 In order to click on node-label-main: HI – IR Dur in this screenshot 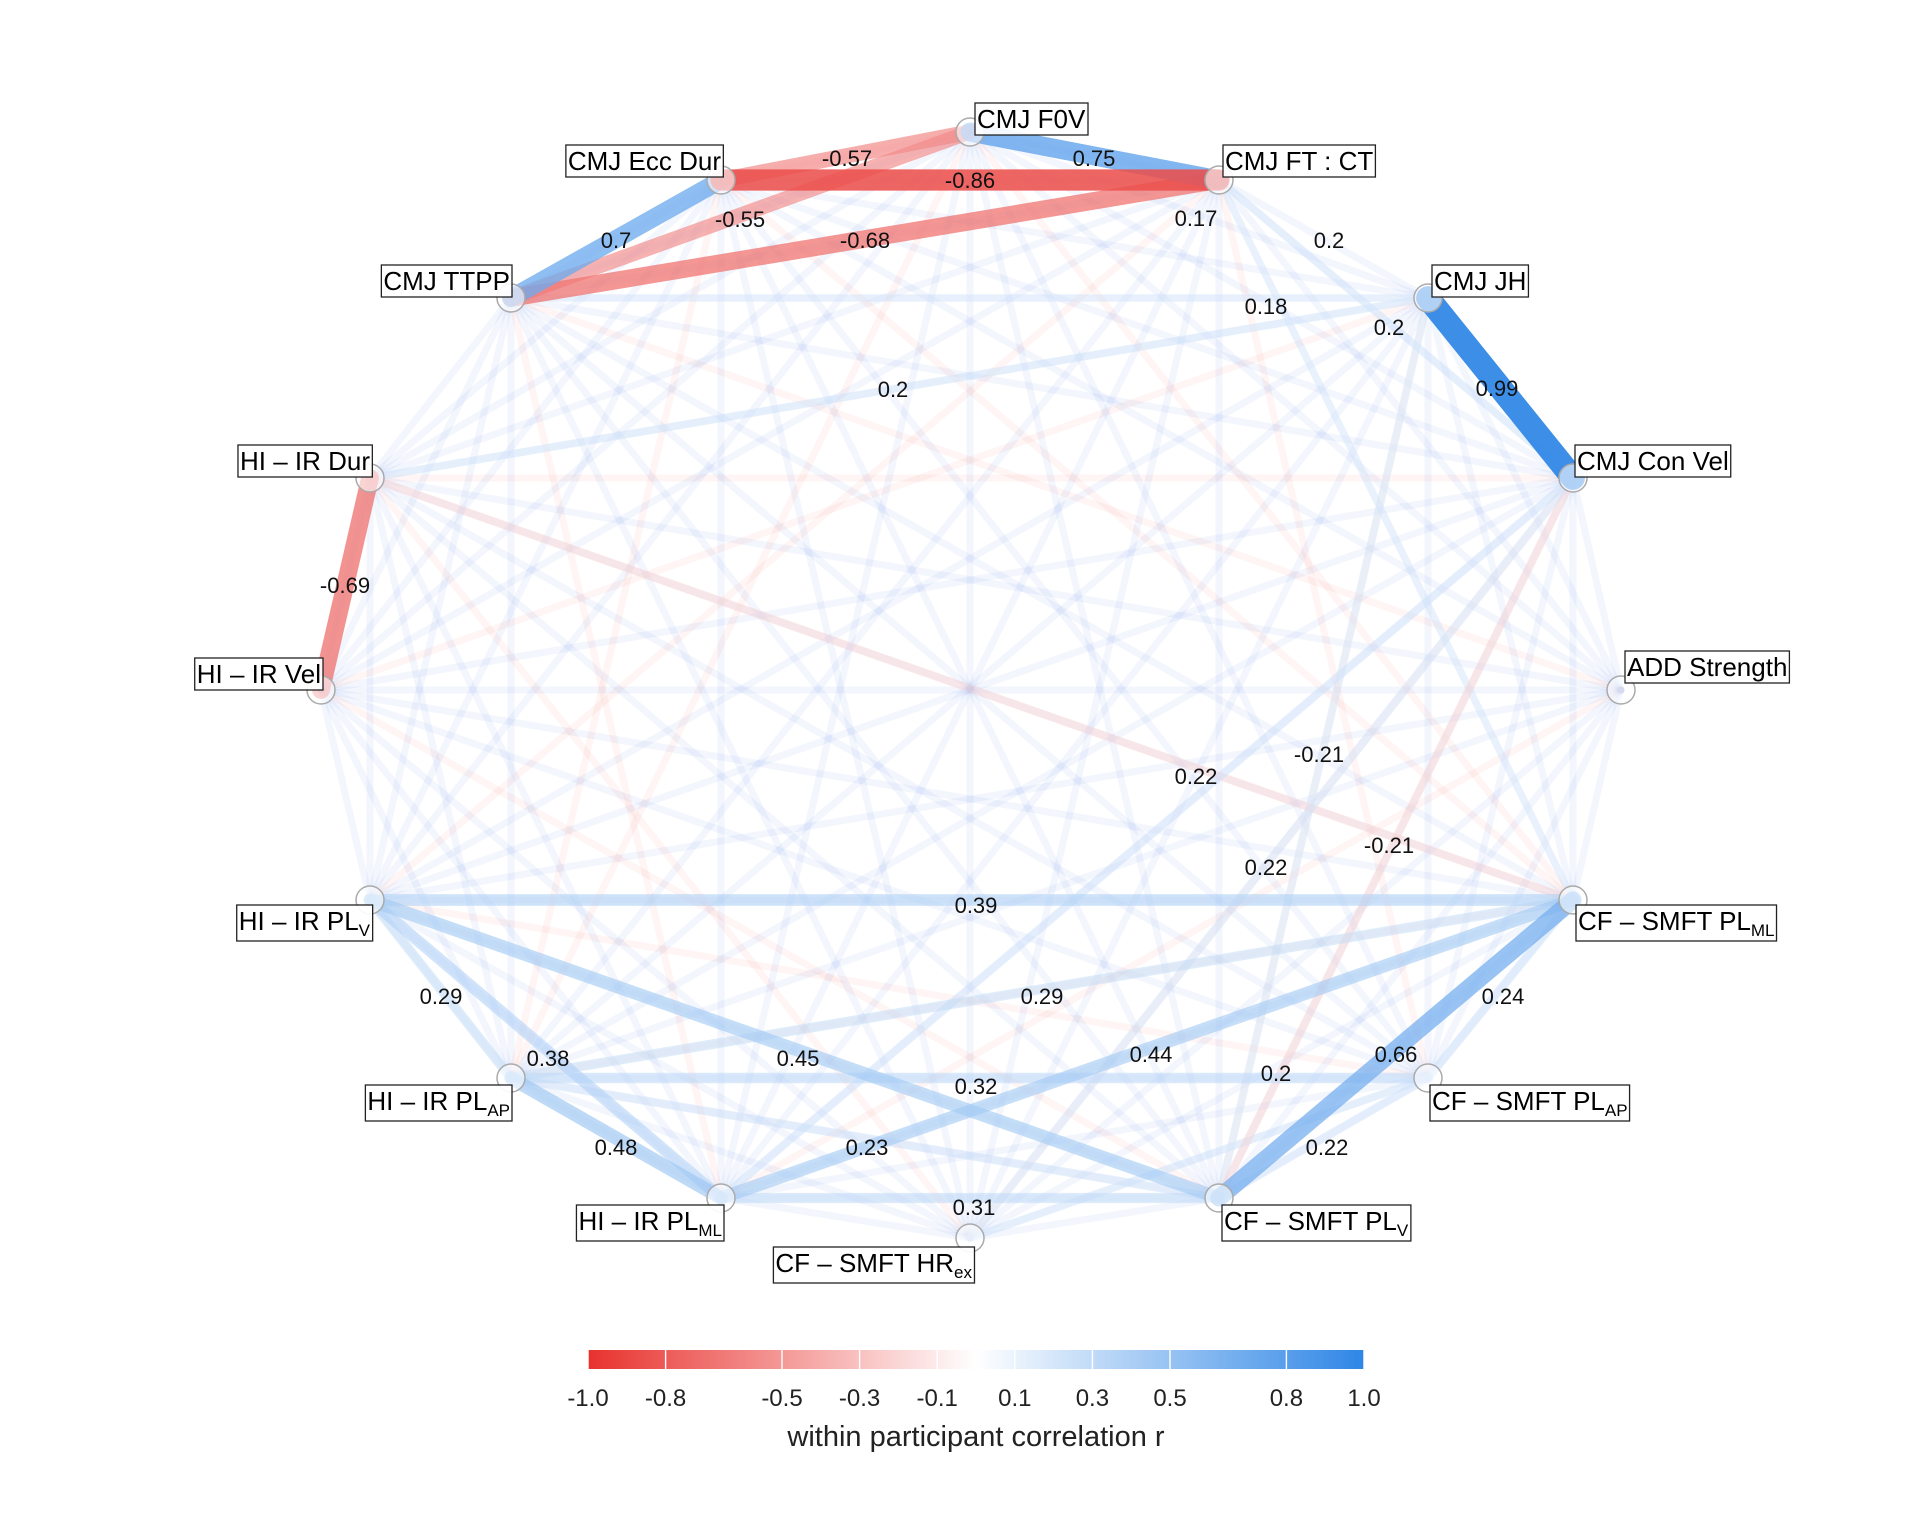, I will do `click(305, 461)`.